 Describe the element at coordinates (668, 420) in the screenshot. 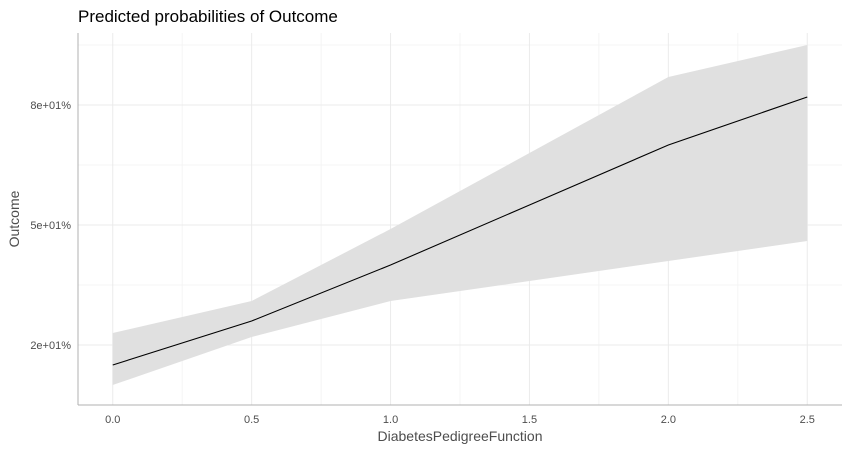

I see `x-tick-label: 2.0` at that location.